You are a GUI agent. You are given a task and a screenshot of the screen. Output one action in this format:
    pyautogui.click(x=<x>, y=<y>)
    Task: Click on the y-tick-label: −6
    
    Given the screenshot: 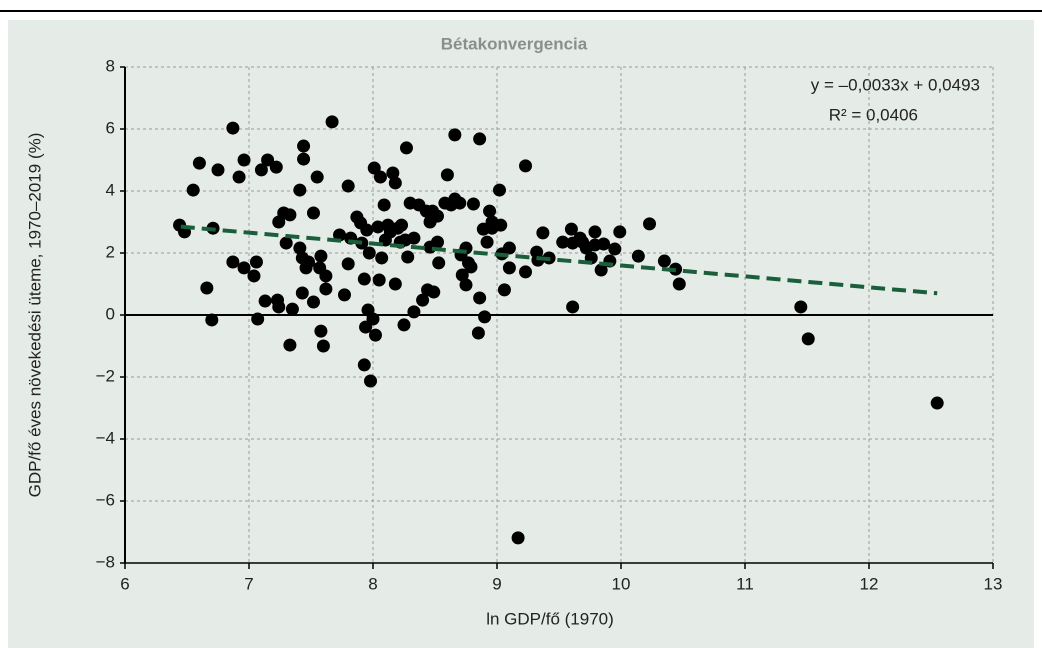 What is the action you would take?
    pyautogui.click(x=105, y=499)
    